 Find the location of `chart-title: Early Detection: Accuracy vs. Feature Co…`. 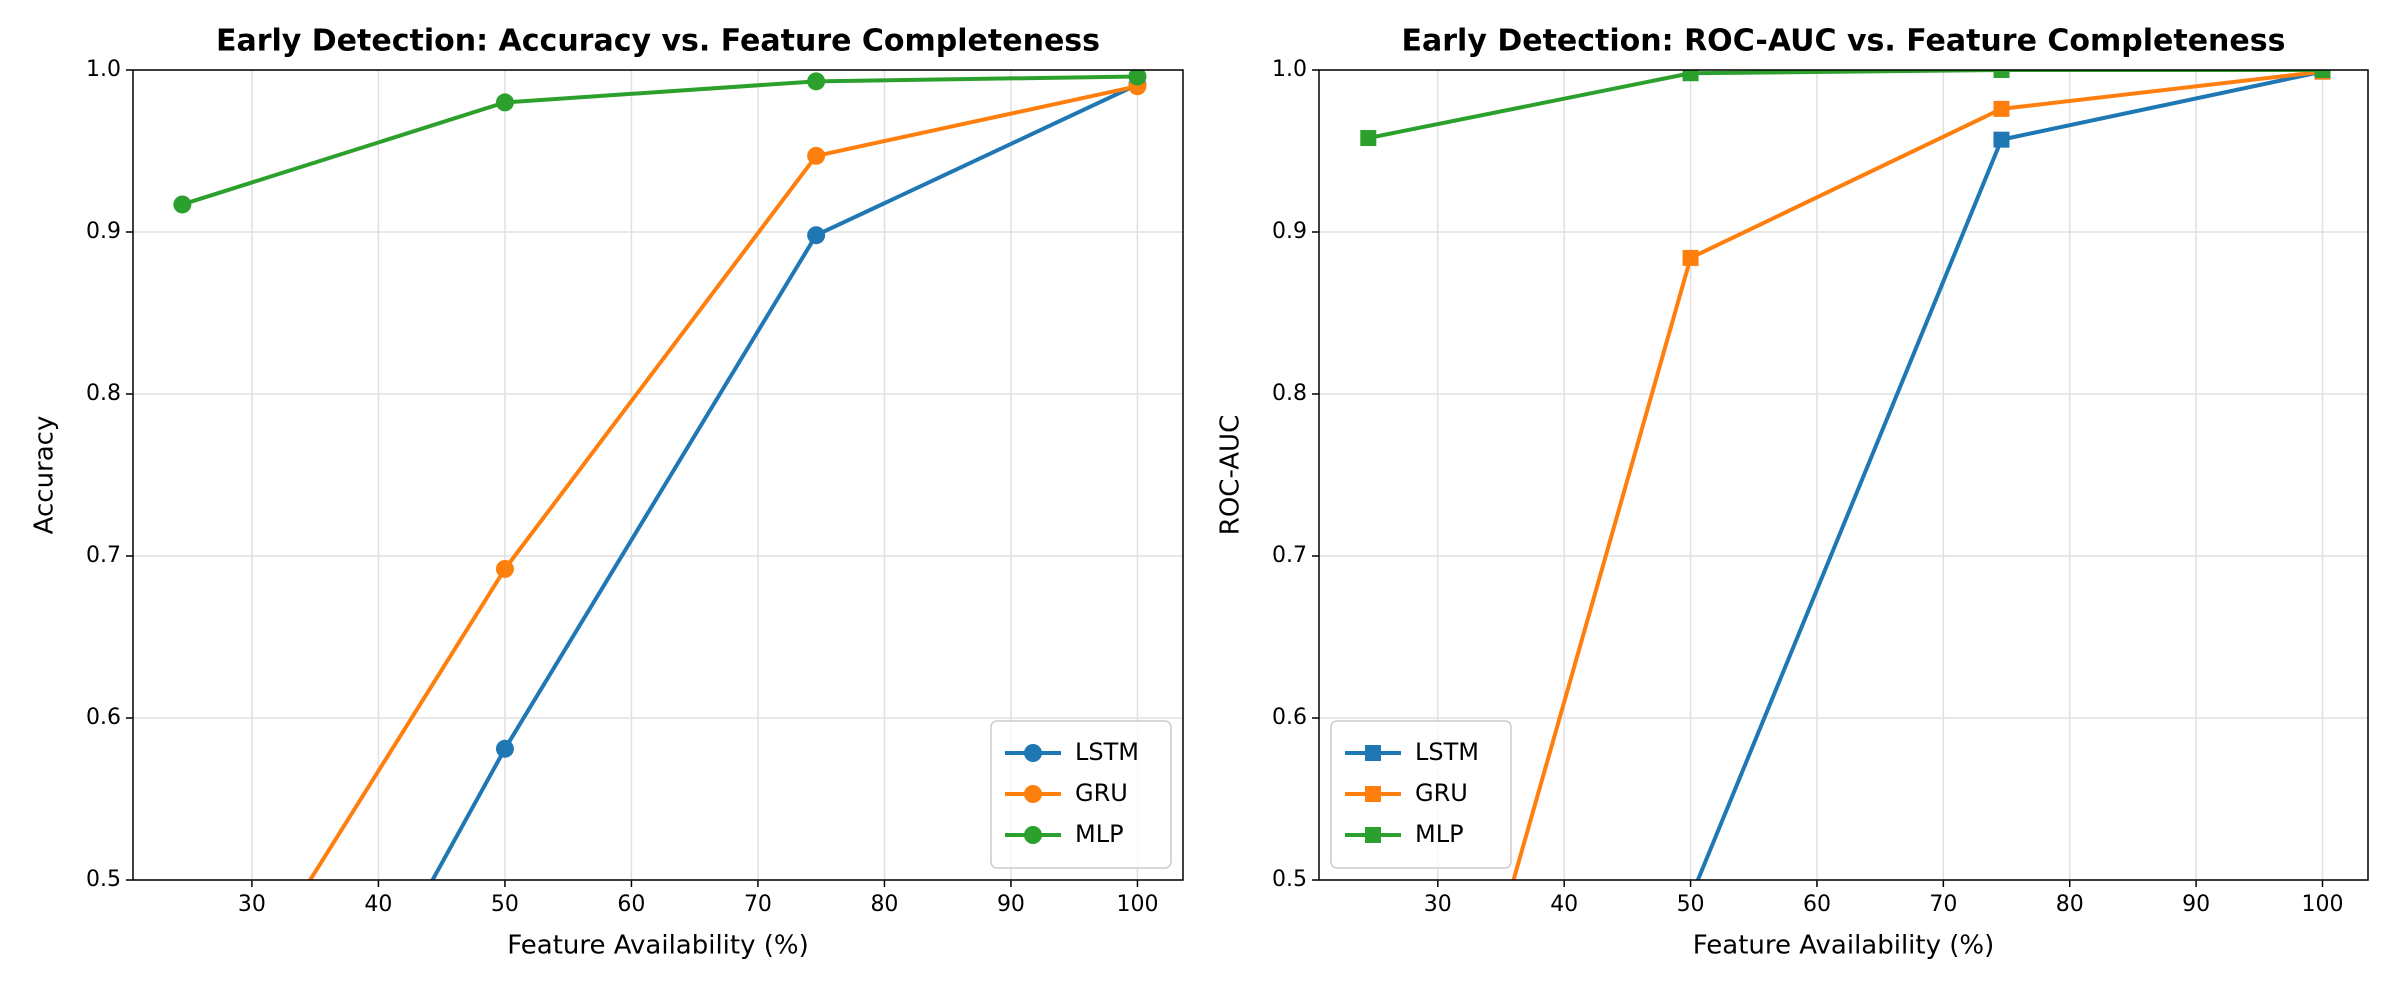

chart-title: Early Detection: Accuracy vs. Feature Co… is located at coordinates (658, 41).